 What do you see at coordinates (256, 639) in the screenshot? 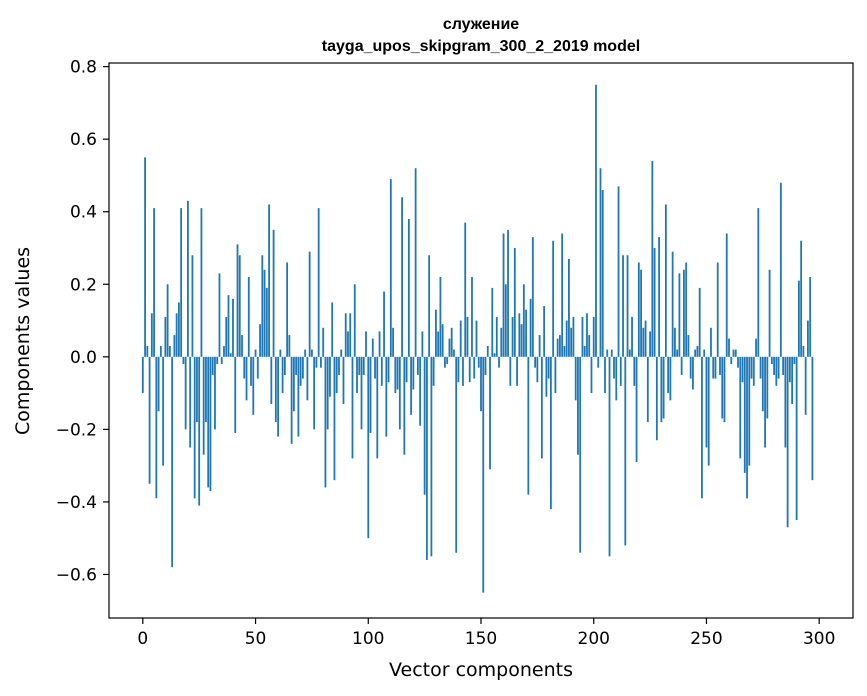
I see `x-tick-label: 50` at bounding box center [256, 639].